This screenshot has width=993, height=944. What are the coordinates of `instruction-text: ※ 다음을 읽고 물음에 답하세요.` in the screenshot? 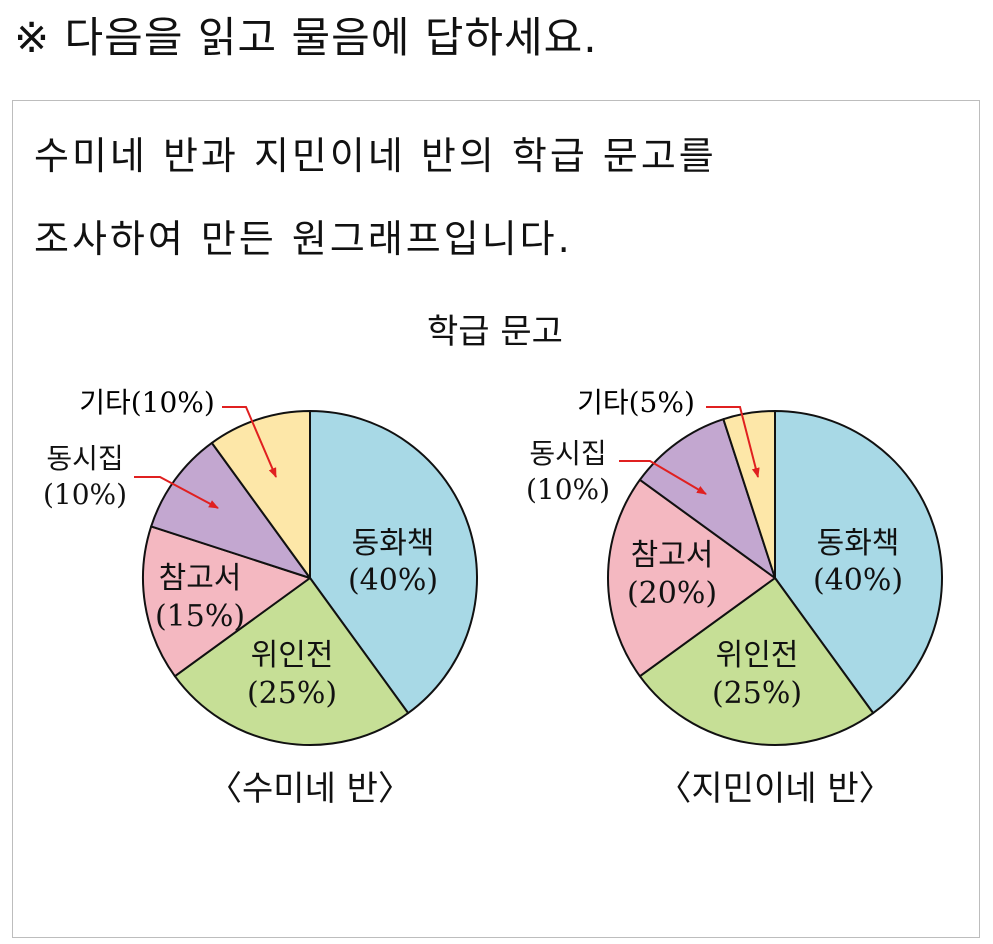 It's located at (306, 37).